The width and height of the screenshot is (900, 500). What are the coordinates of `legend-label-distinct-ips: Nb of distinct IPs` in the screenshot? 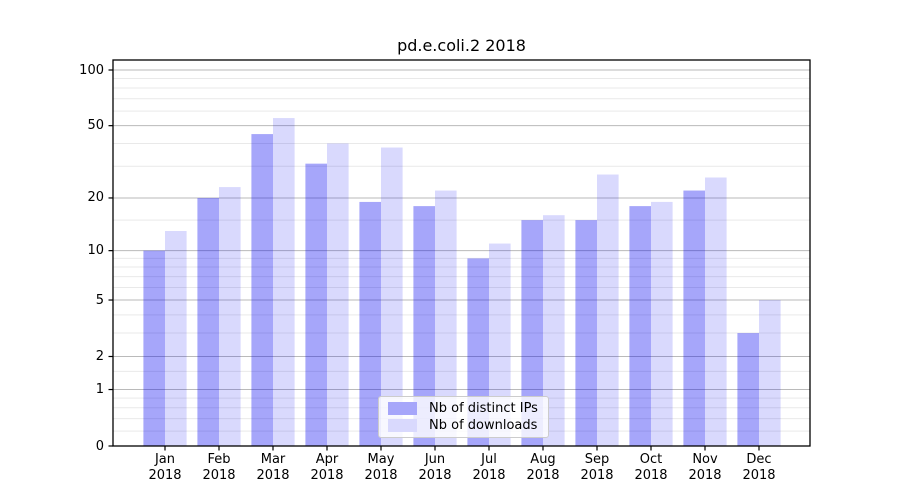 It's located at (483, 408).